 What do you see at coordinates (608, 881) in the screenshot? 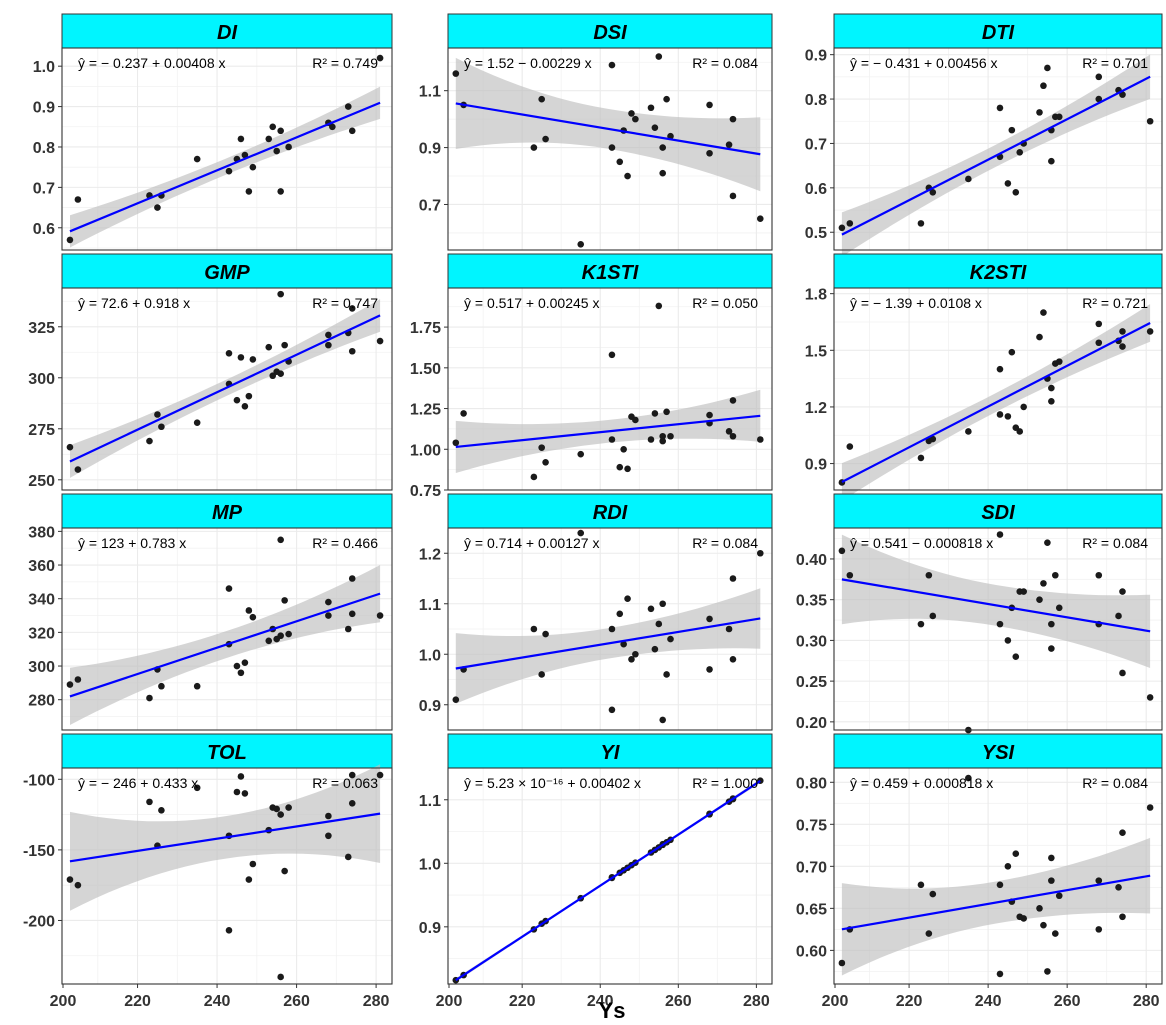
I see `regression-line-yi` at bounding box center [608, 881].